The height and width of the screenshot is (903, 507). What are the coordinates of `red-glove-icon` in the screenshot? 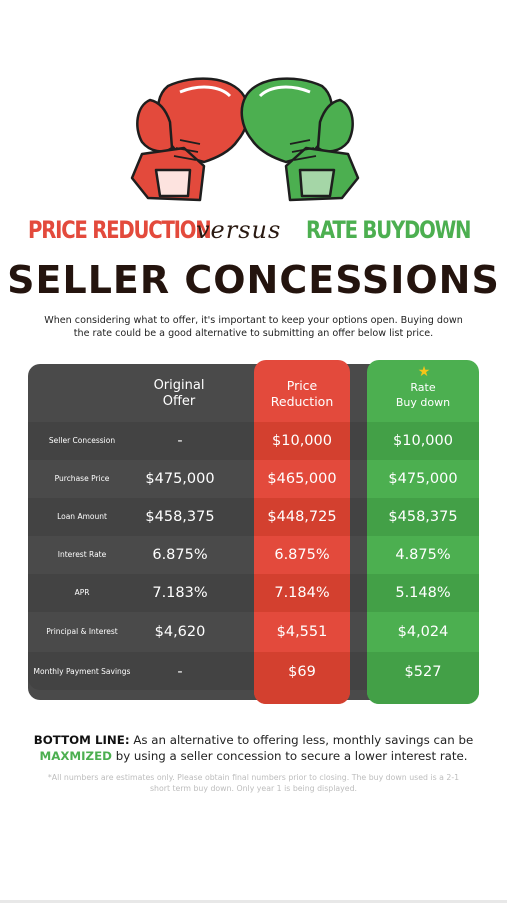 It's located at (190, 139).